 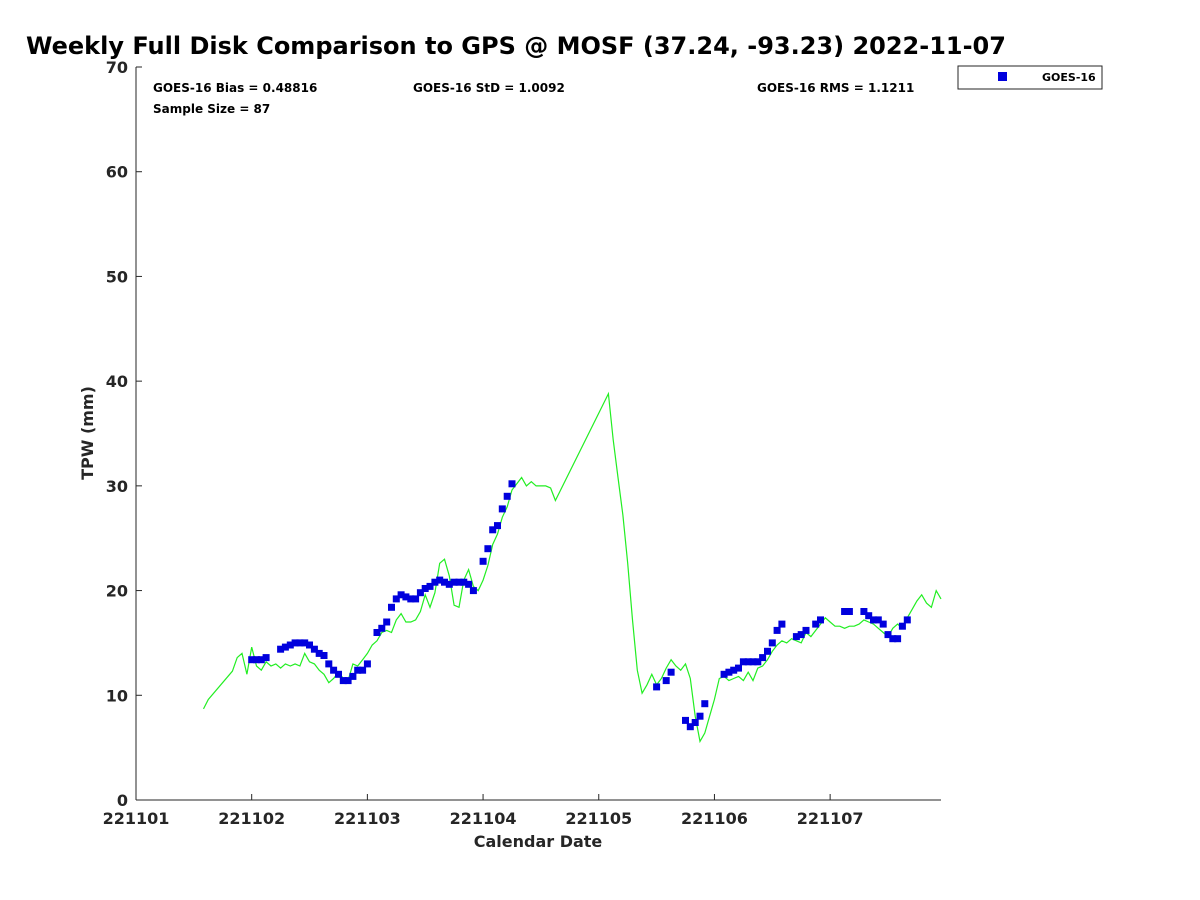 I want to click on legend-marker-goes16, so click(x=1002, y=76).